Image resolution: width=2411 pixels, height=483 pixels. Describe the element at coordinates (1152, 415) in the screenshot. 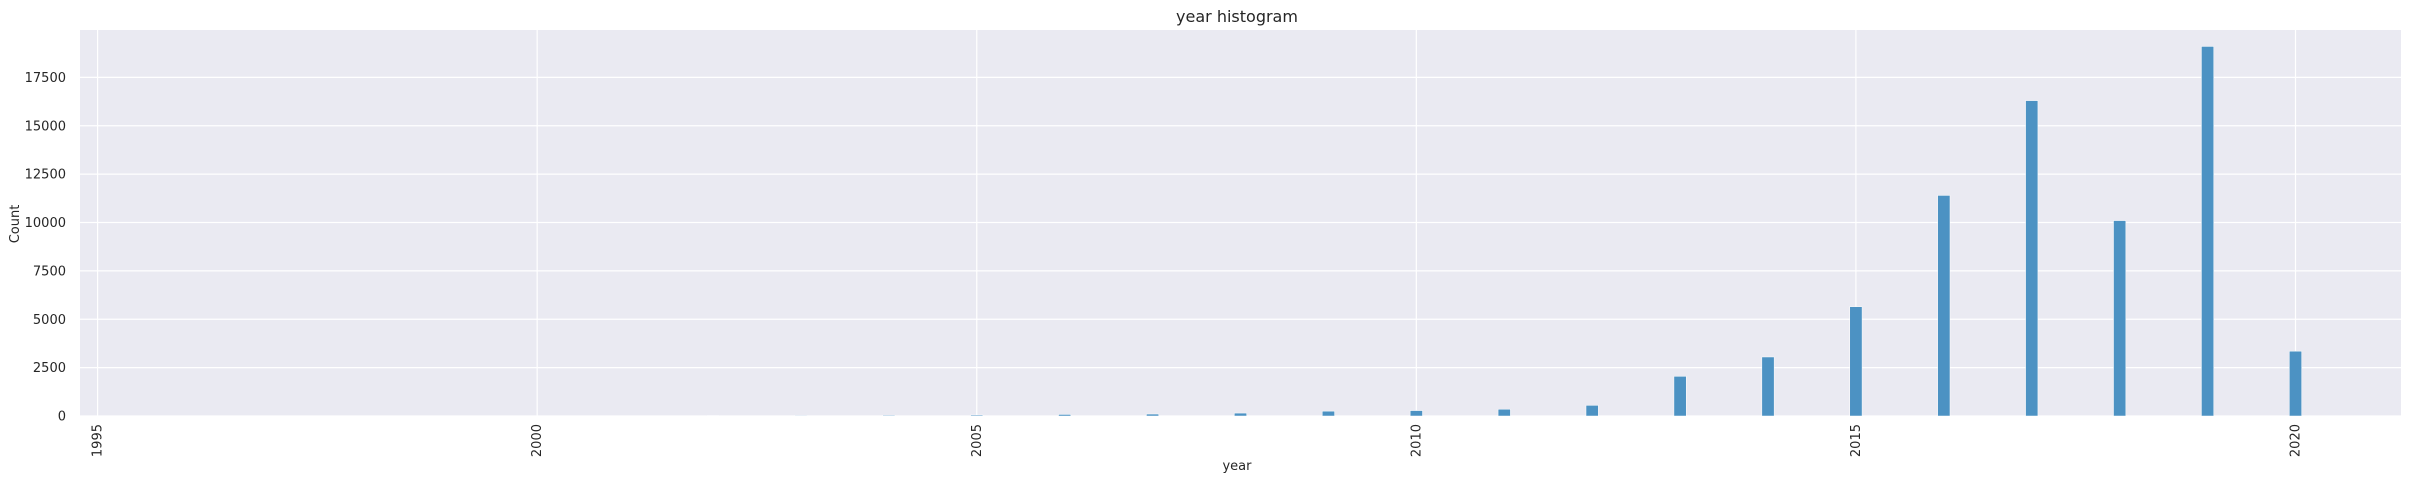

I see `histogram-bar-2007` at that location.